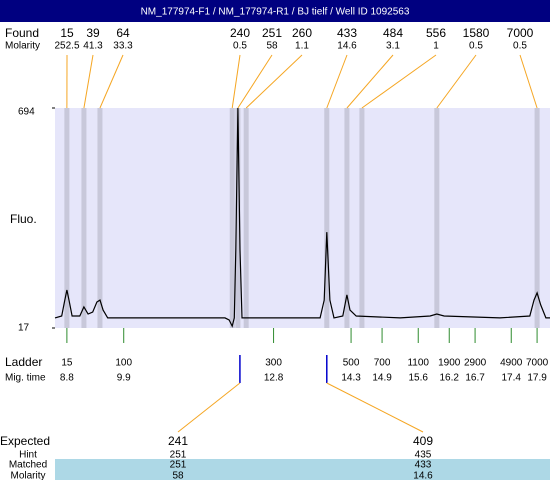 Image resolution: width=550 pixels, height=480 pixels. Describe the element at coordinates (520, 33) in the screenshot. I see `found-size: 7000` at that location.